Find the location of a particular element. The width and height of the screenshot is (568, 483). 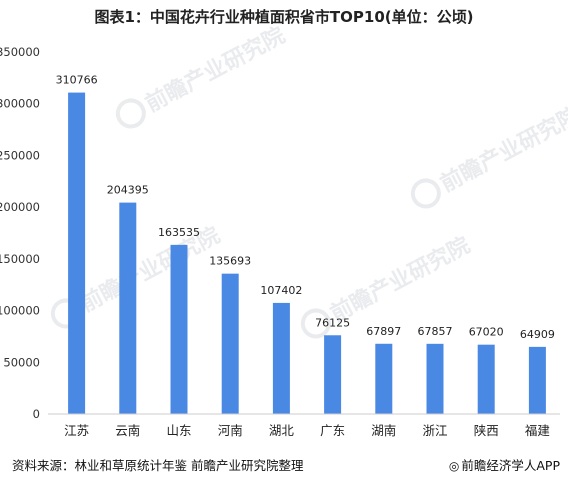

chart-title: 图表1：中国花卉行业种植面积省市TOP10(单位：公顷) is located at coordinates (284, 17).